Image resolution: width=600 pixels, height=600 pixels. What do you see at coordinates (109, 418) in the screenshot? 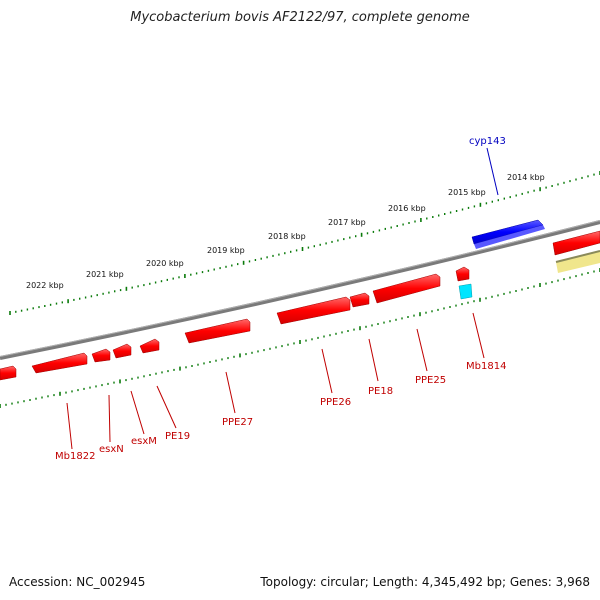
I see `leader-esxn` at bounding box center [109, 418].